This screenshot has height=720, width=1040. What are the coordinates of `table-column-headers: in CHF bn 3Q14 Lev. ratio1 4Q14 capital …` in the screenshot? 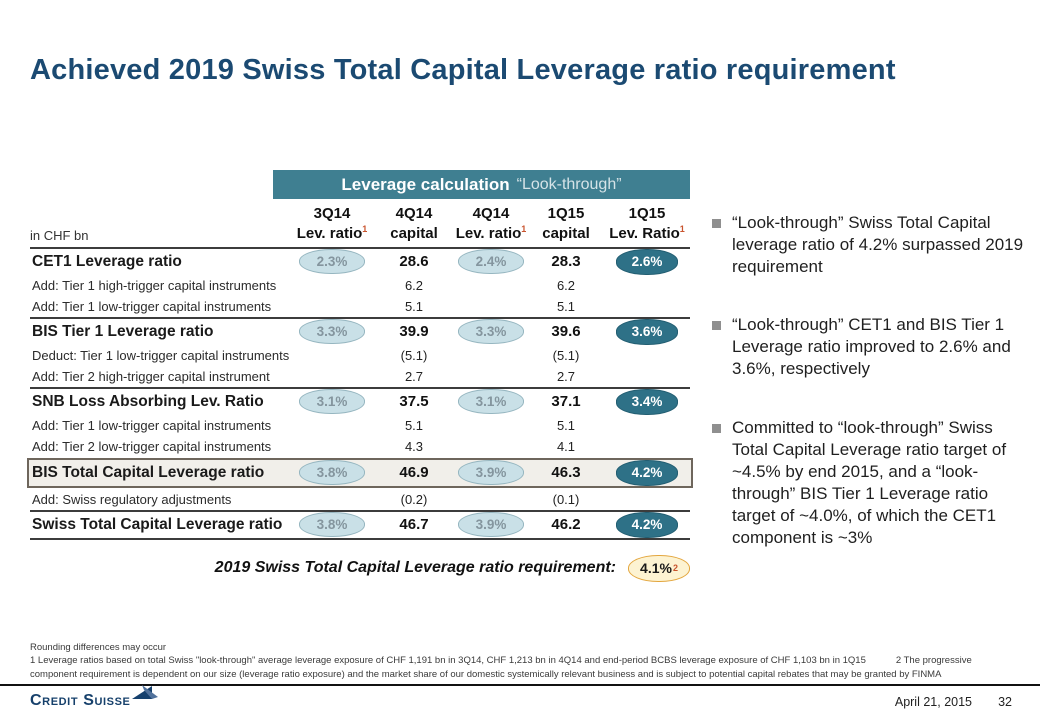 It's located at (360, 224).